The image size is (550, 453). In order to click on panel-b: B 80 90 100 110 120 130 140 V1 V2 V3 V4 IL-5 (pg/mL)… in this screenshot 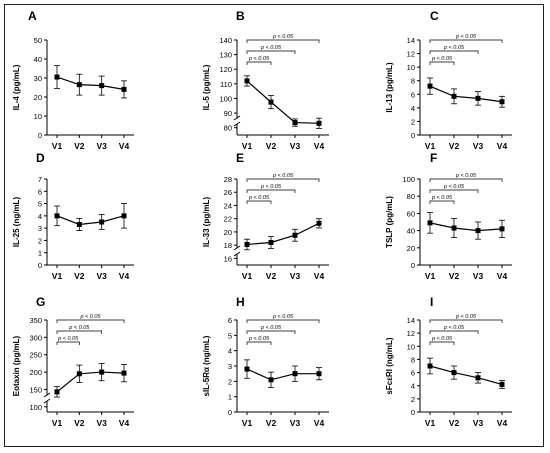, I will do `click(265, 80)`.